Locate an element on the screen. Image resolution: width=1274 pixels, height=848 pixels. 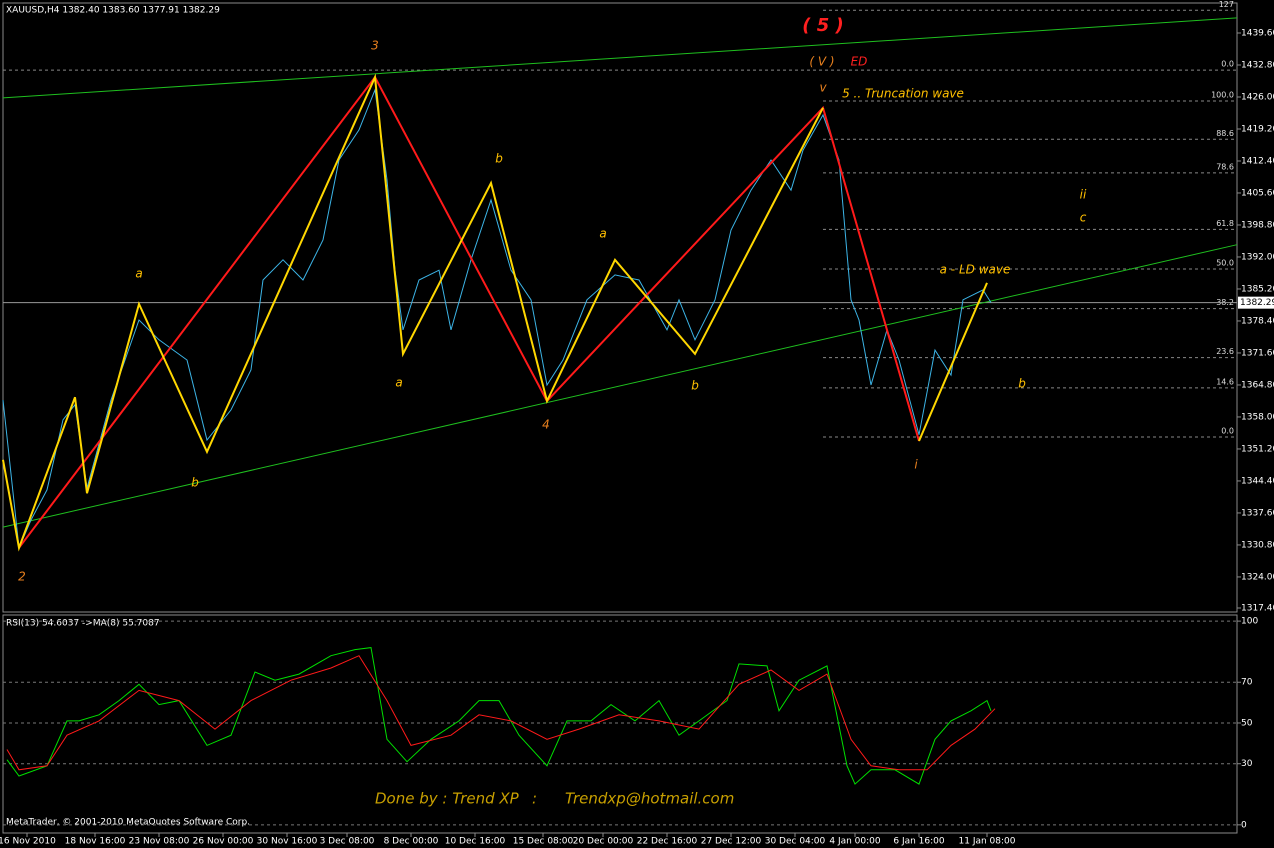
signature: Trendxp@hotmail.com is located at coordinates (649, 799).